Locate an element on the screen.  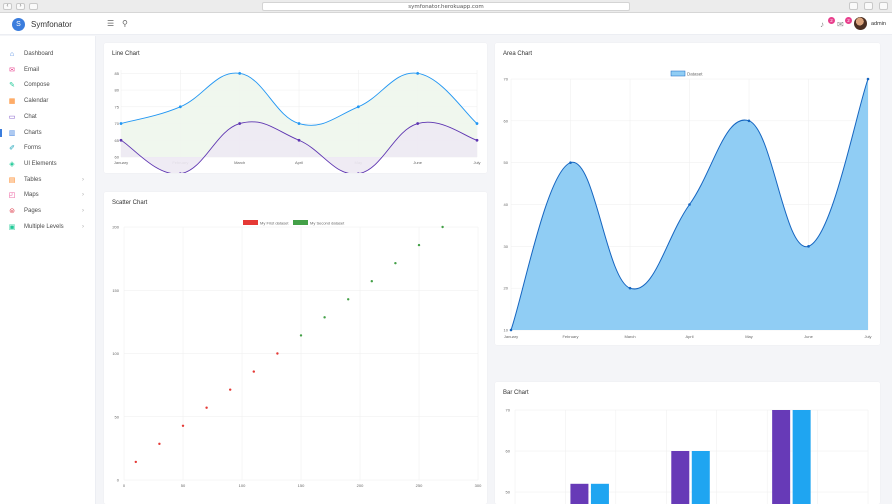
y-tick-label: 65 is located at coordinates (117, 140).